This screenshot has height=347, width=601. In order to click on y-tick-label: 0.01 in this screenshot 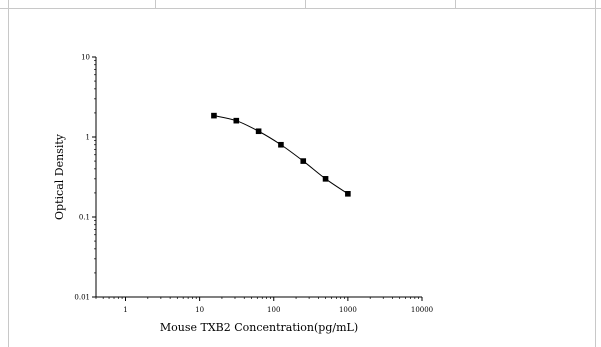, I will do `click(82, 298)`.